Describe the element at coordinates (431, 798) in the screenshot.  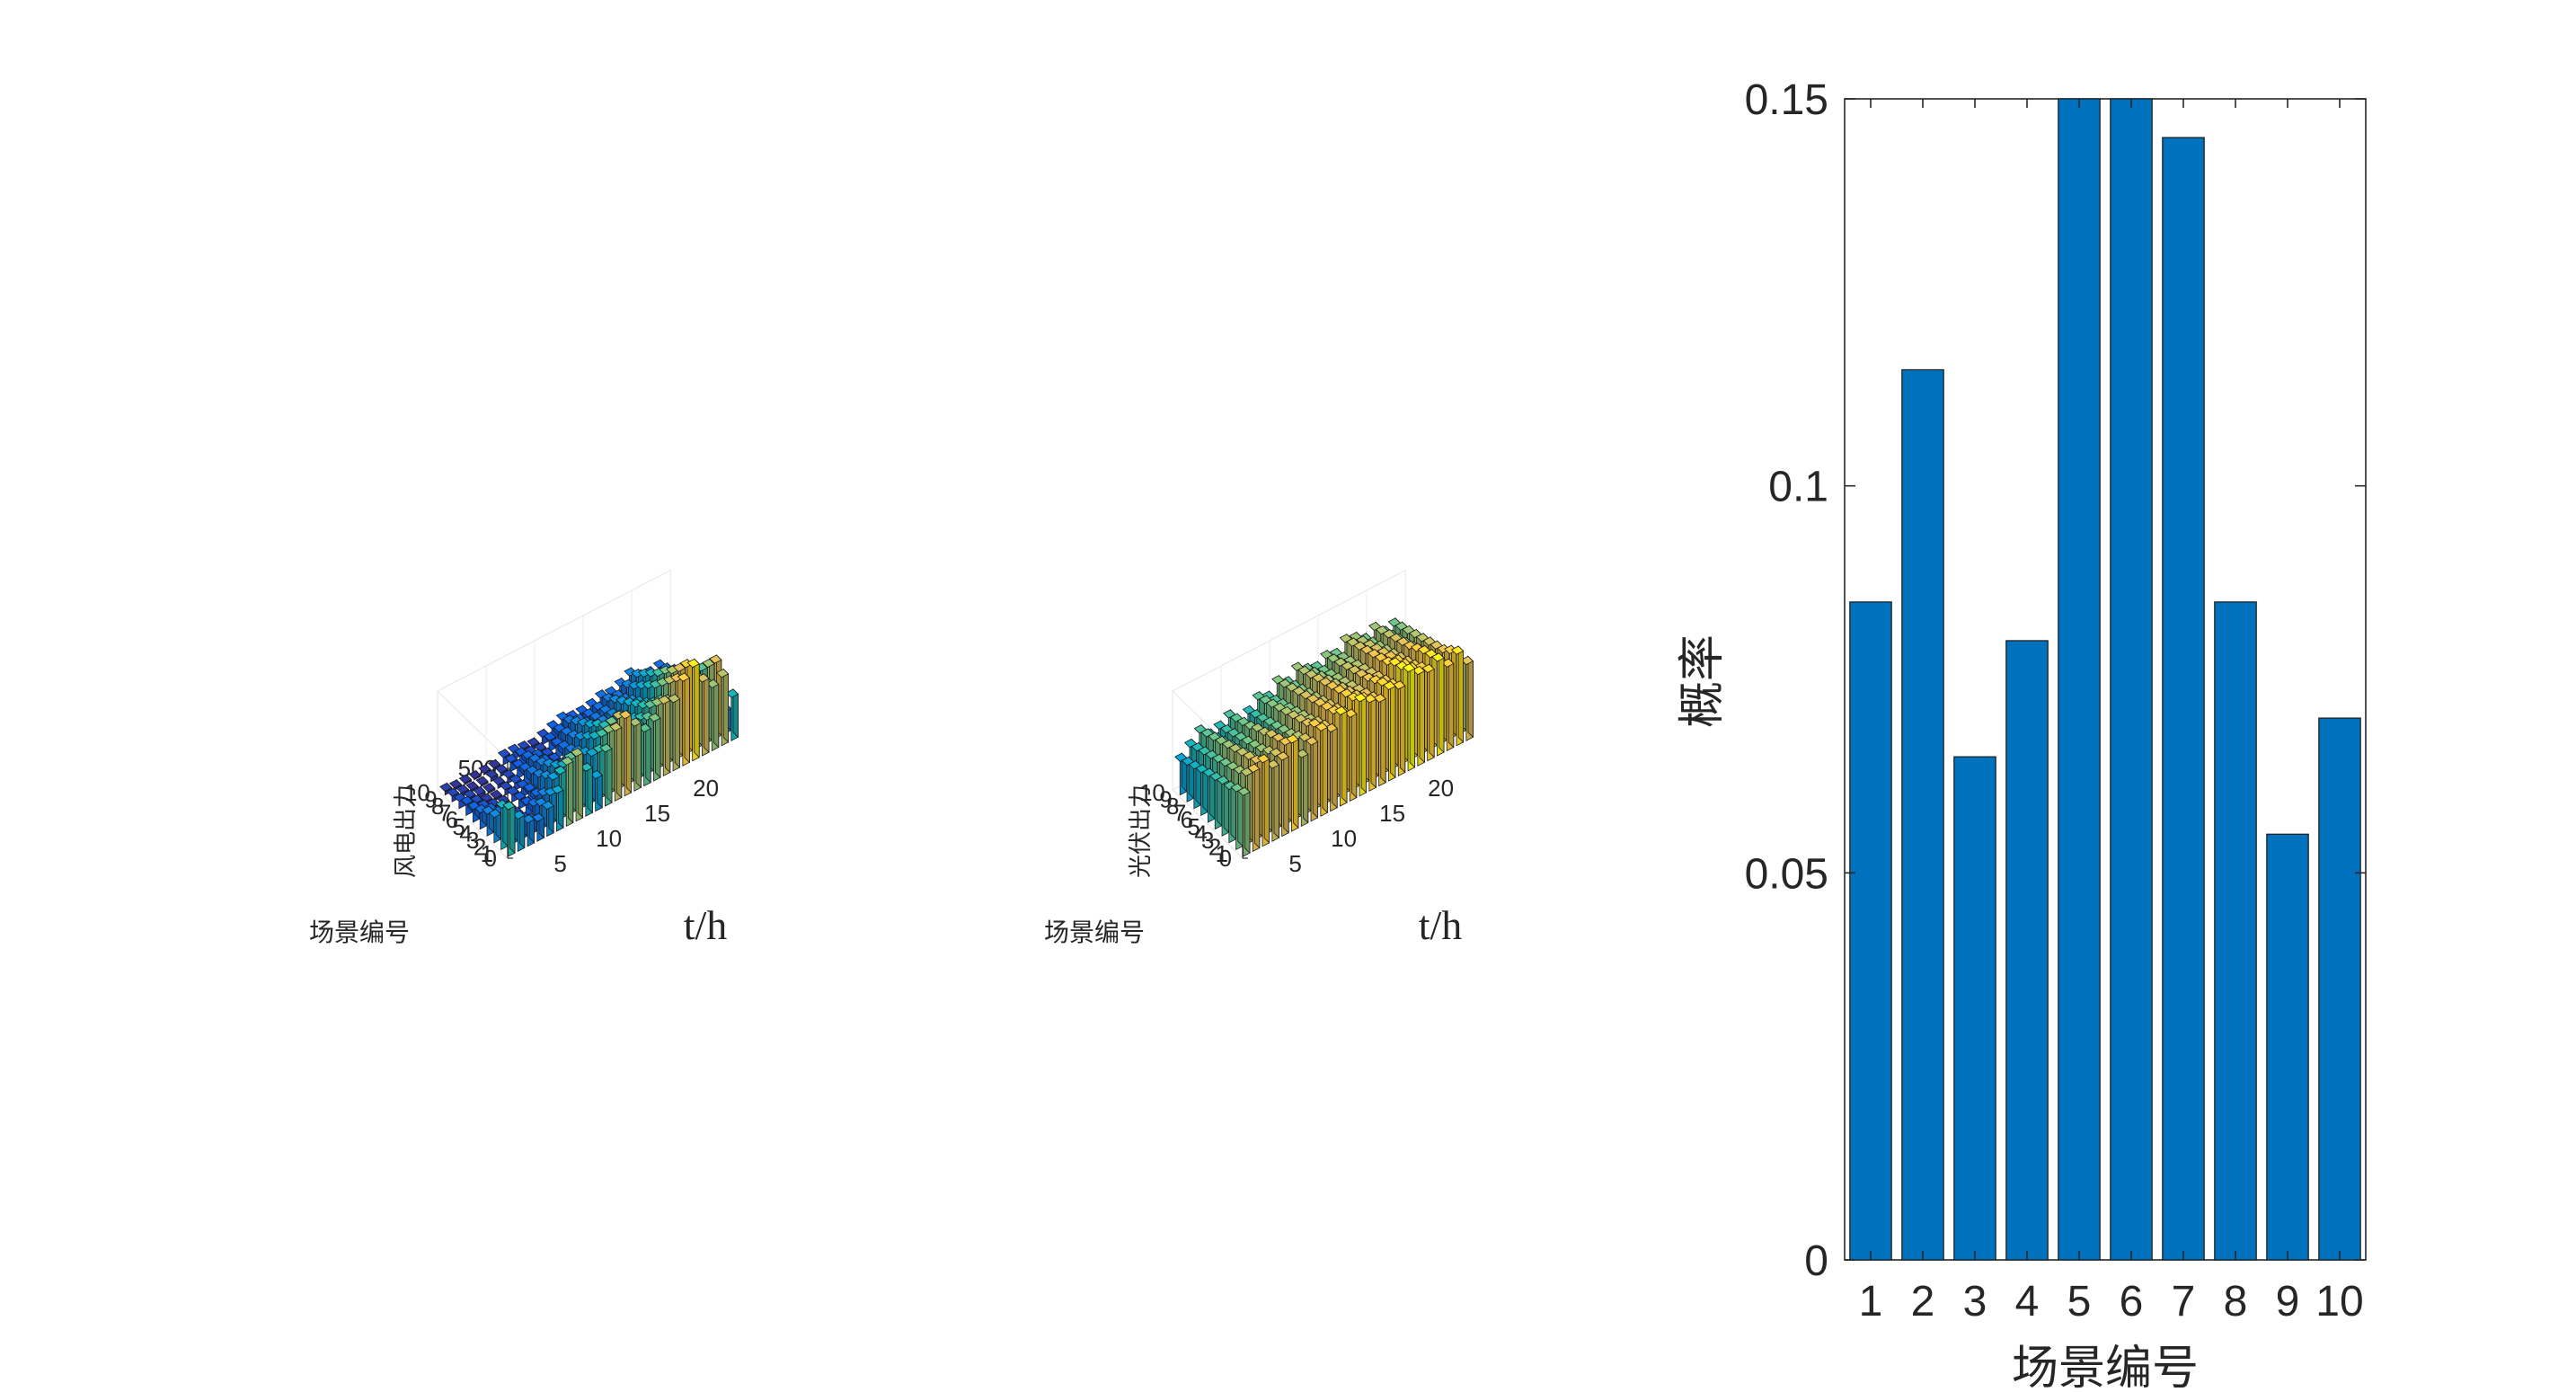
I see `wind-y-tick-label: 9` at that location.